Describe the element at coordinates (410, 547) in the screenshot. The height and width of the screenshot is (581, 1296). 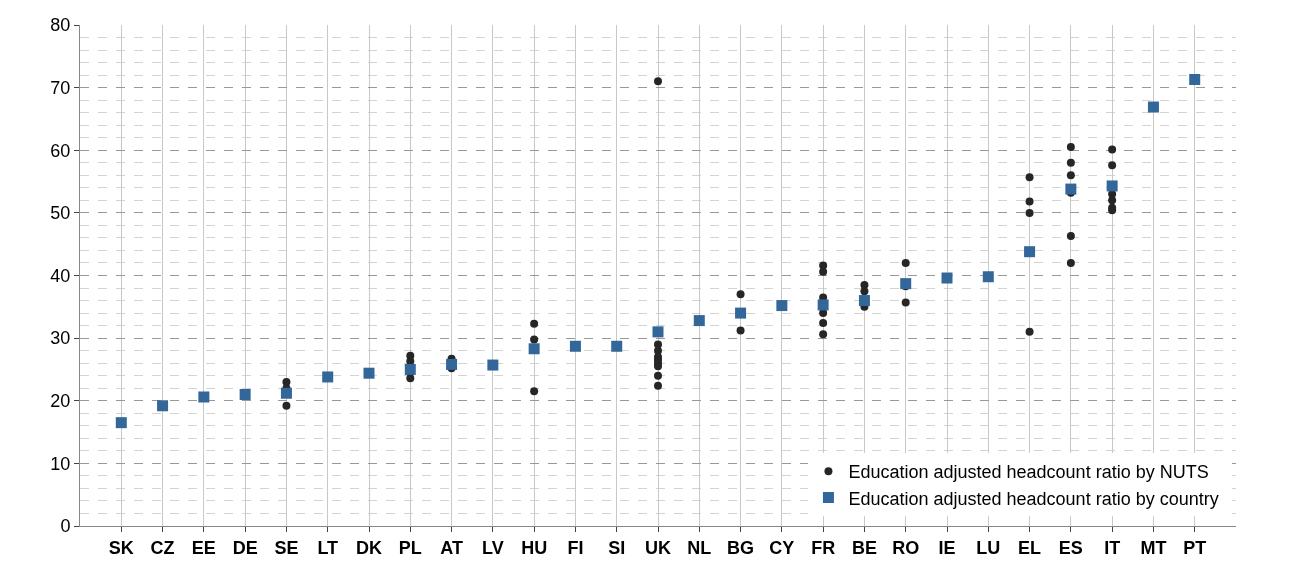
I see `x-tick-label: PL` at that location.